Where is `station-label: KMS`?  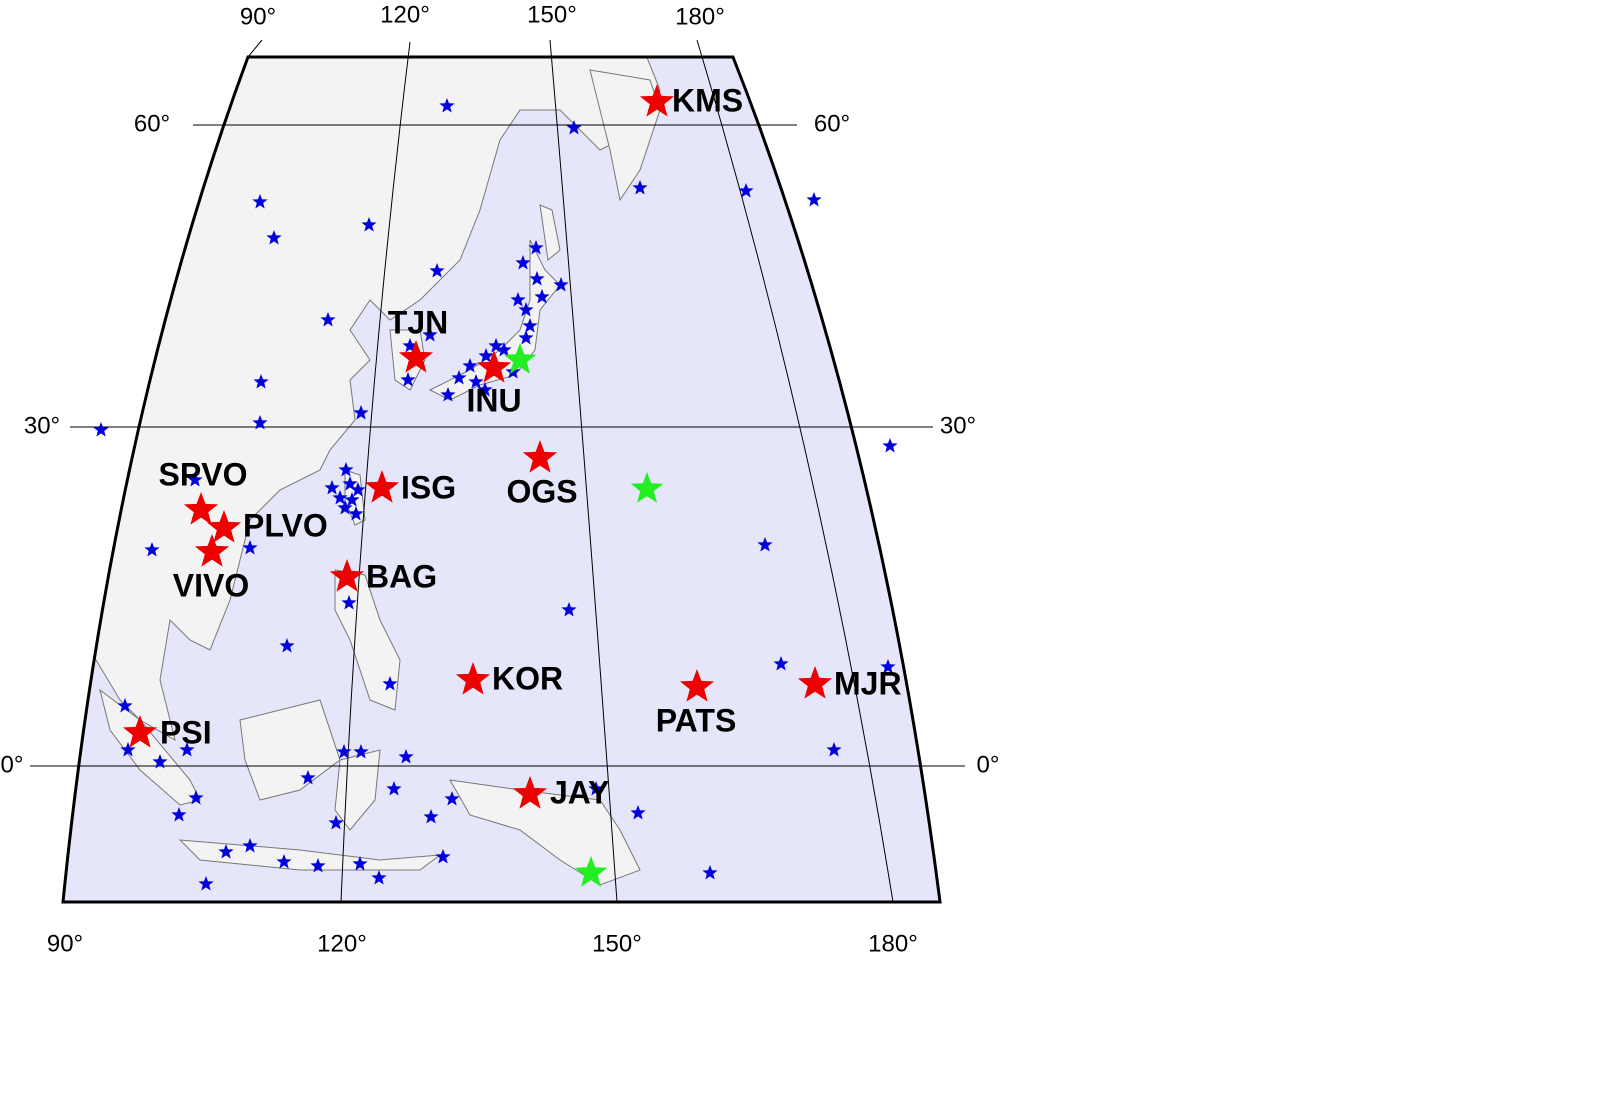
station-label: KMS is located at coordinates (707, 100).